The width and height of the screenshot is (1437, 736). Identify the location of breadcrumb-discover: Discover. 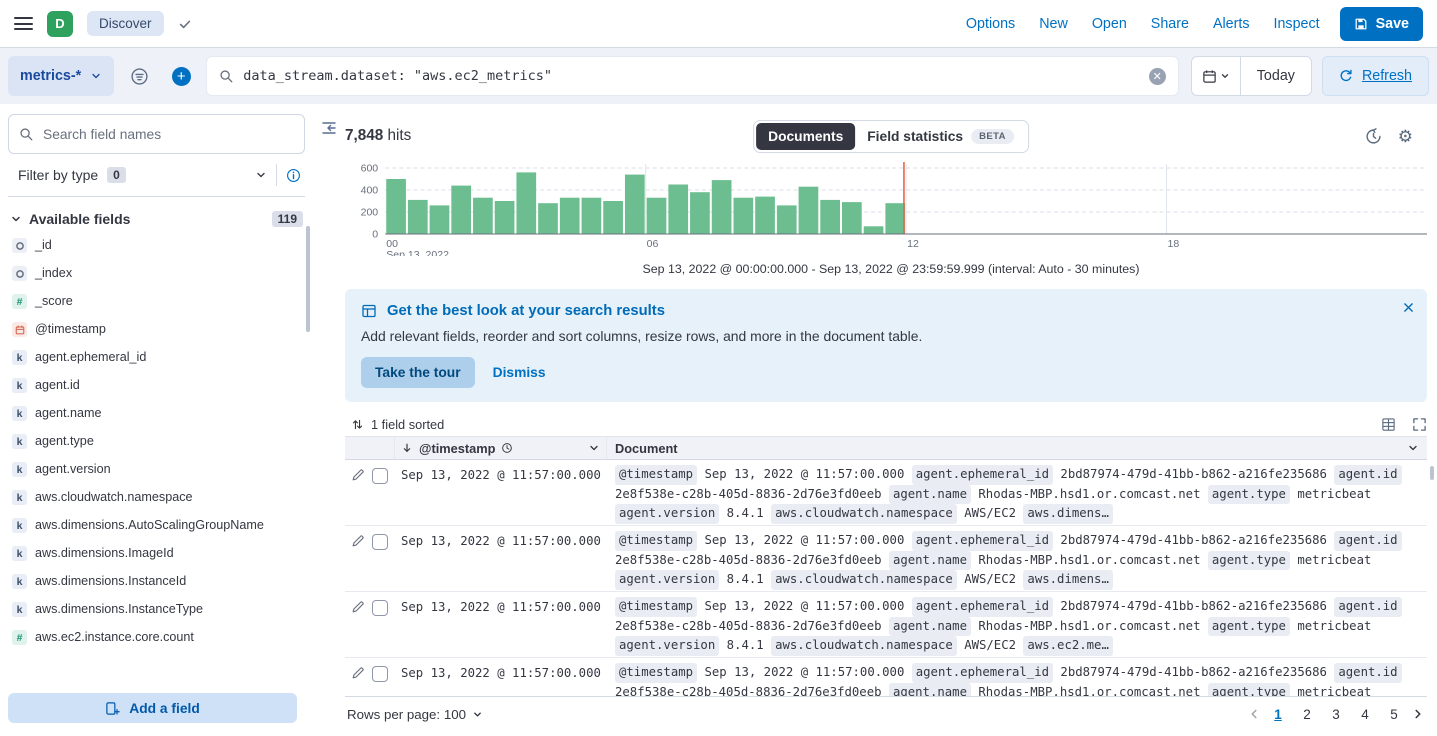
(125, 23).